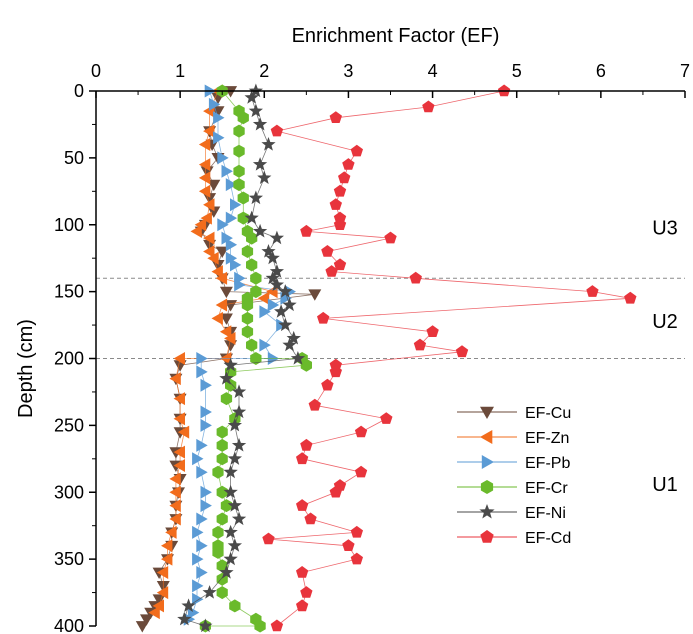 This screenshot has height=634, width=693. Describe the element at coordinates (69, 359) in the screenshot. I see `y-tick-label: 200` at that location.